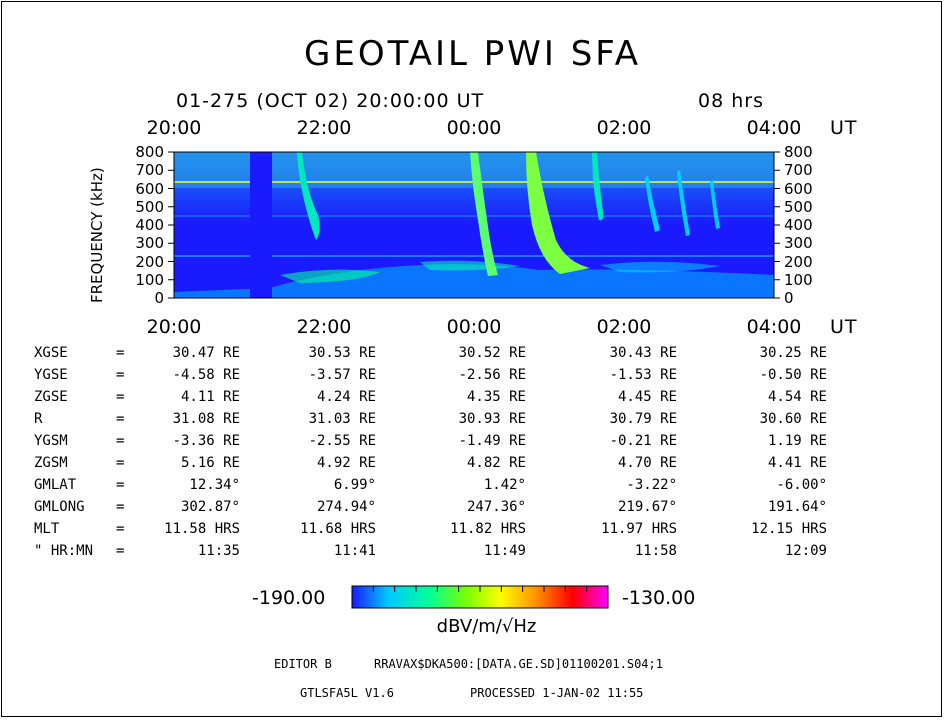 This screenshot has width=945, height=720. Describe the element at coordinates (149, 206) in the screenshot. I see `y-tick-label-left: 500` at that location.